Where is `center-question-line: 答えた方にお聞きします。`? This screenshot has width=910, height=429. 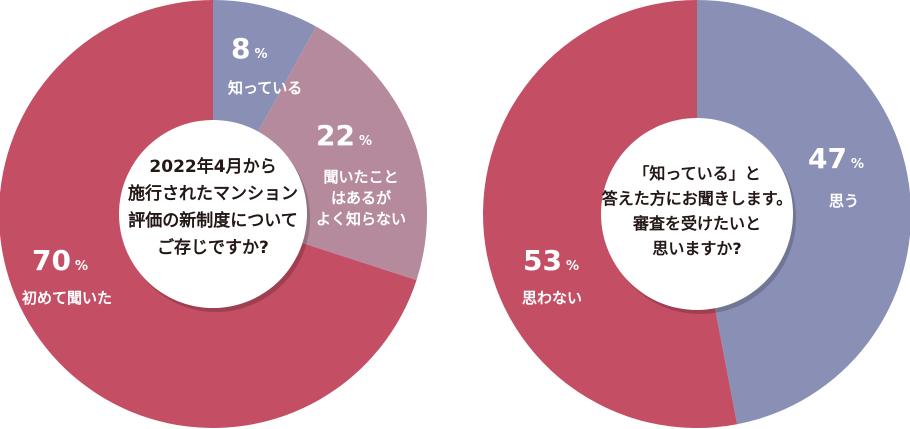 center-question-line: 答えた方にお聞きします。 is located at coordinates (697, 198).